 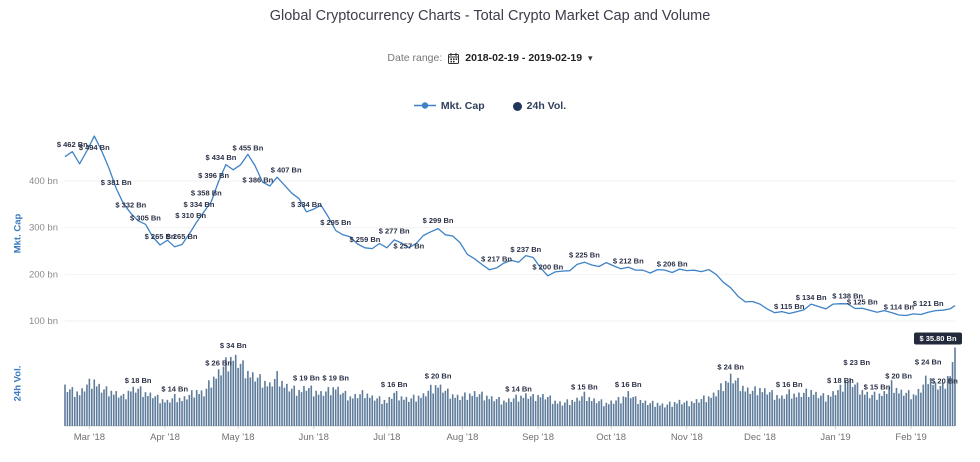 I want to click on svg-text: $ 299 Bn, so click(x=438, y=220).